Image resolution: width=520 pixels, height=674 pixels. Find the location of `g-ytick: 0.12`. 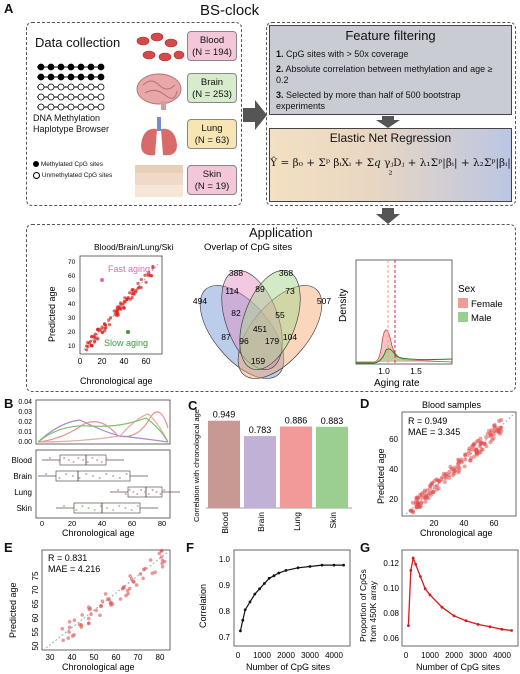

g-ytick: 0.12 is located at coordinates (391, 563).